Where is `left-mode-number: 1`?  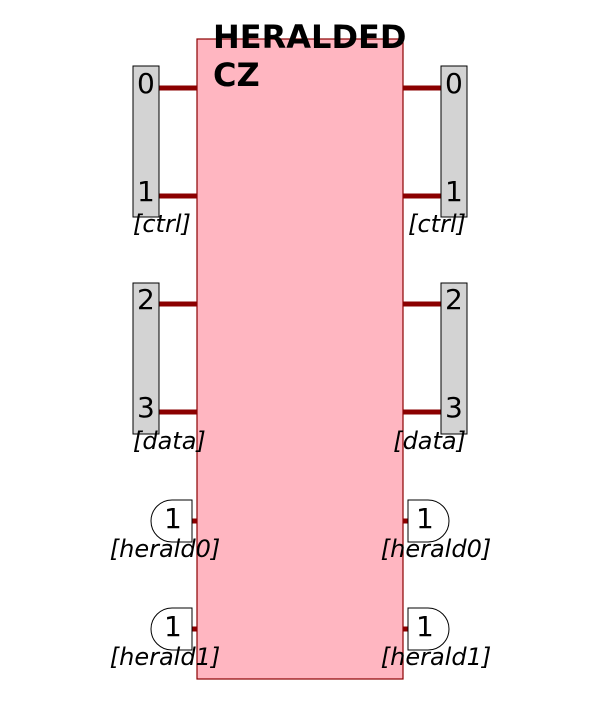
left-mode-number: 1 is located at coordinates (146, 191).